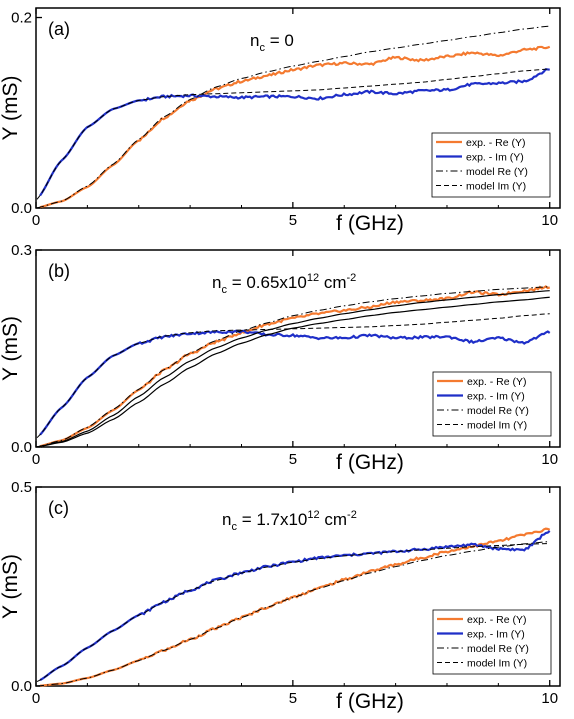 This screenshot has width=574, height=719. I want to click on y-tick-label: 0.5, so click(21, 487).